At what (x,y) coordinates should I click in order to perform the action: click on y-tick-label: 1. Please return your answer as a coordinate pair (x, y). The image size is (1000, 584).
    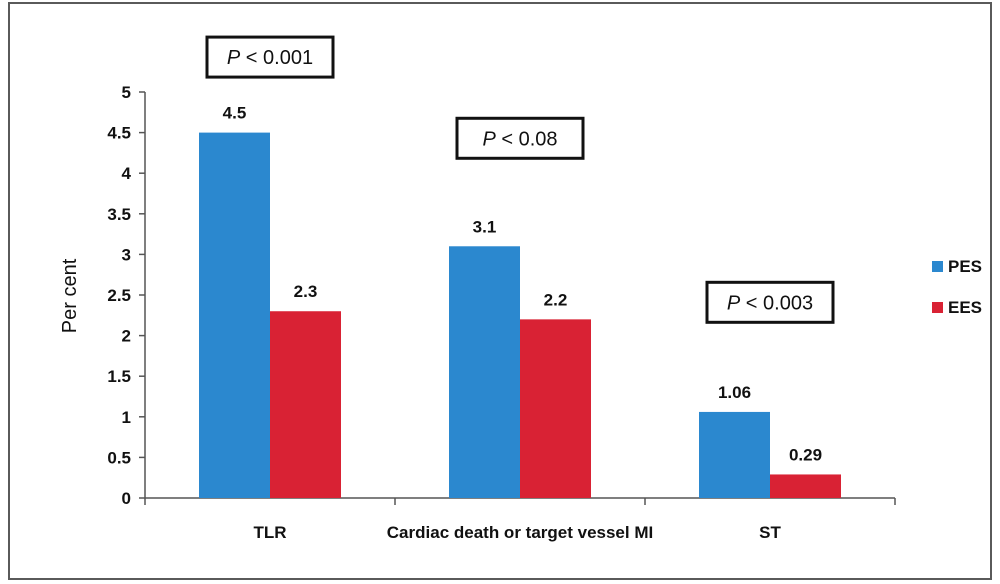
    Looking at the image, I should click on (126, 417).